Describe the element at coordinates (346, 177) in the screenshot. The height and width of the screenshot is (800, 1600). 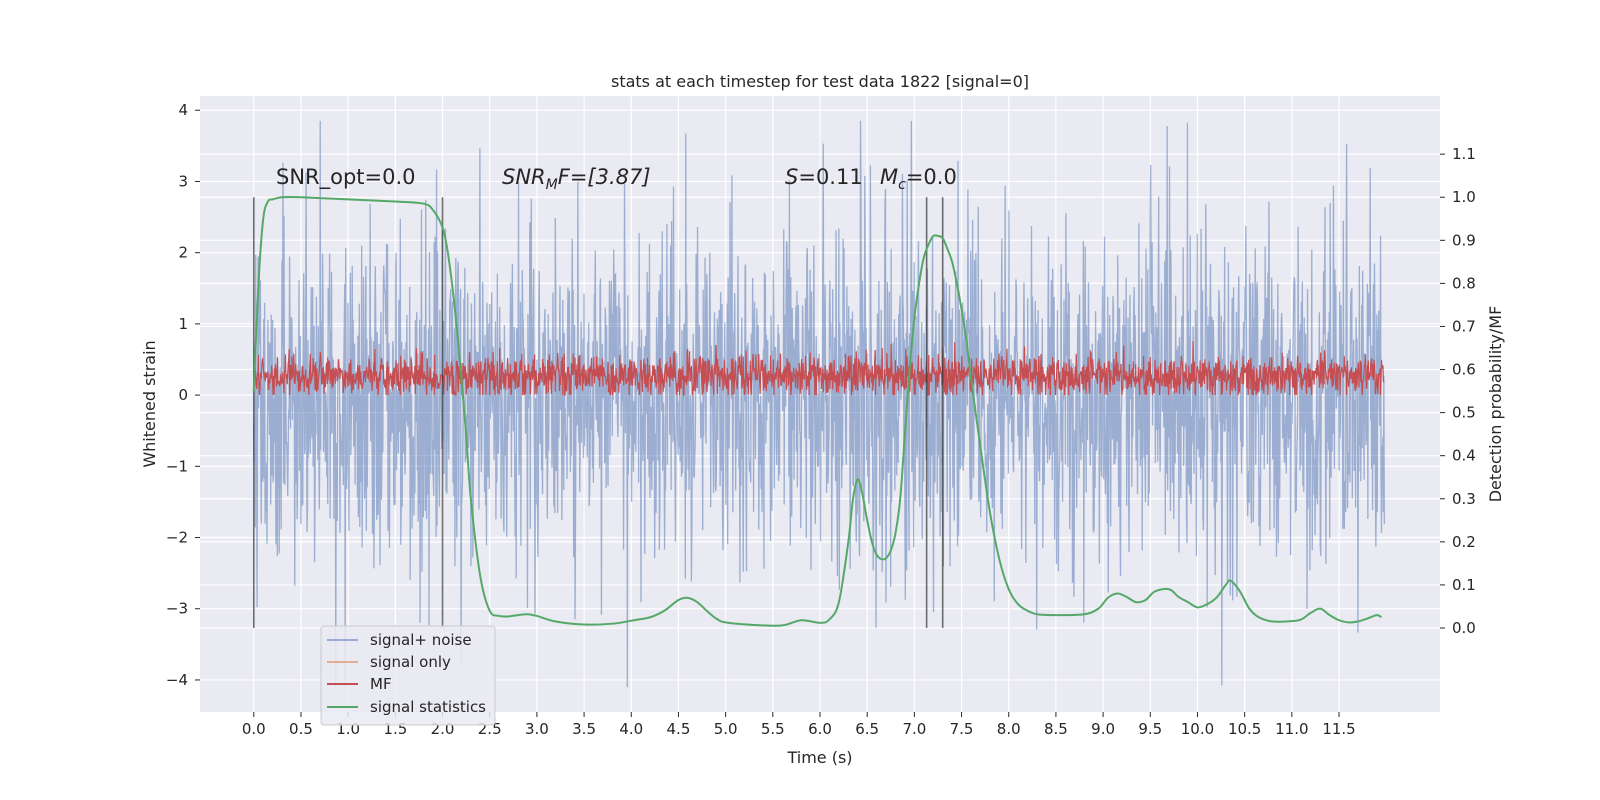
I see `annotation-snr-opt: SNR_opt=0.0` at that location.